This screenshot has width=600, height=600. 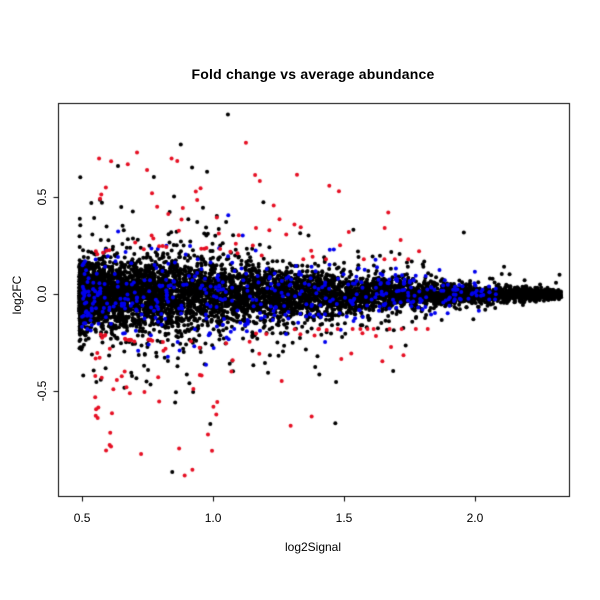 I want to click on y-tick-label: 0.5, so click(x=42, y=197).